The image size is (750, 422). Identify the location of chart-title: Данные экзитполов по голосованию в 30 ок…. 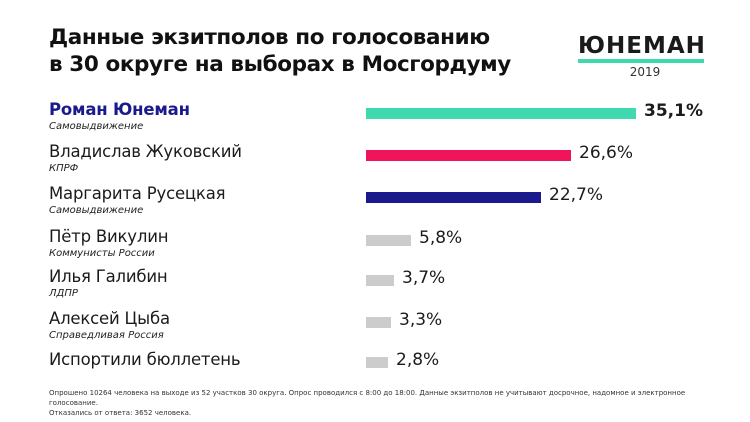
(309, 51).